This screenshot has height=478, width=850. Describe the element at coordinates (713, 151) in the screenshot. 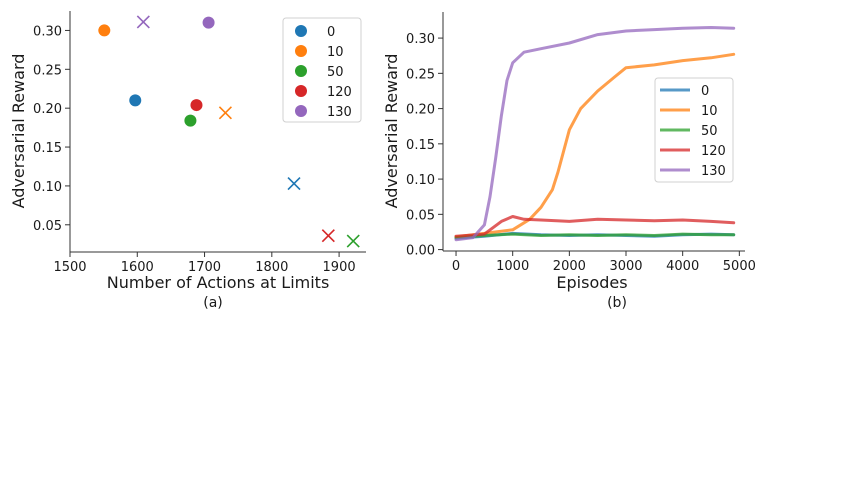

I see `b-legend-label: 120` at that location.